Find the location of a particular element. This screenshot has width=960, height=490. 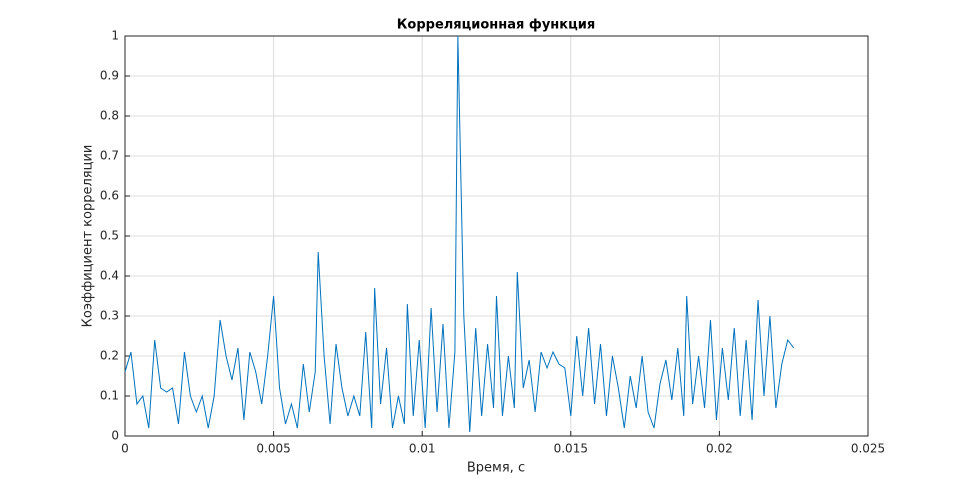

x-tick-label: 0 is located at coordinates (125, 449).